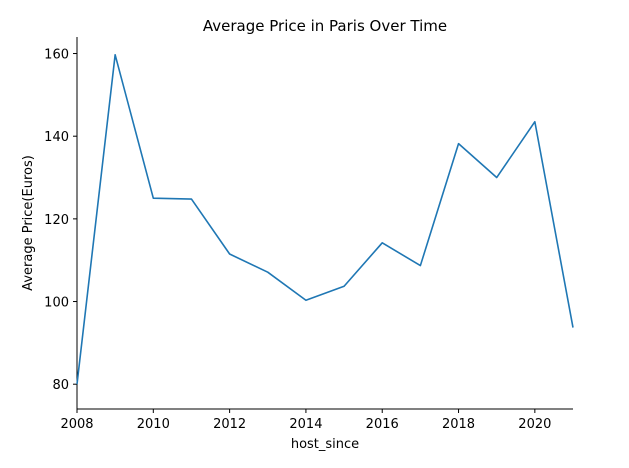 This screenshot has width=629, height=468. What do you see at coordinates (382, 424) in the screenshot?
I see `x-tick-label-2016: 2016` at bounding box center [382, 424].